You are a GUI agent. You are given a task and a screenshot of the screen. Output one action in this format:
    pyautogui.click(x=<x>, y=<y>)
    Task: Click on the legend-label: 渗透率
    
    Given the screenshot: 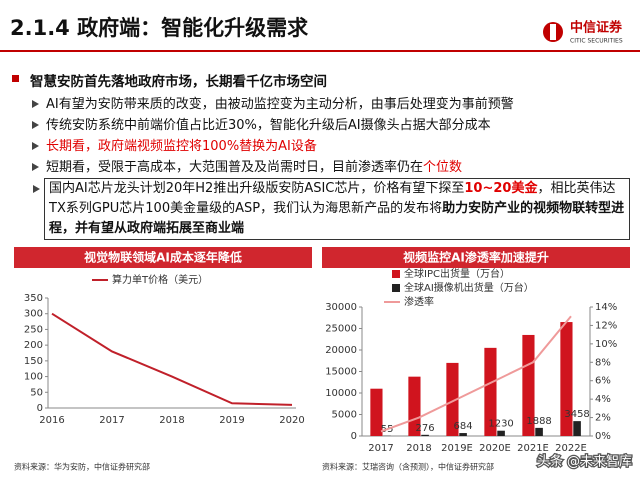 What is the action you would take?
    pyautogui.click(x=419, y=301)
    